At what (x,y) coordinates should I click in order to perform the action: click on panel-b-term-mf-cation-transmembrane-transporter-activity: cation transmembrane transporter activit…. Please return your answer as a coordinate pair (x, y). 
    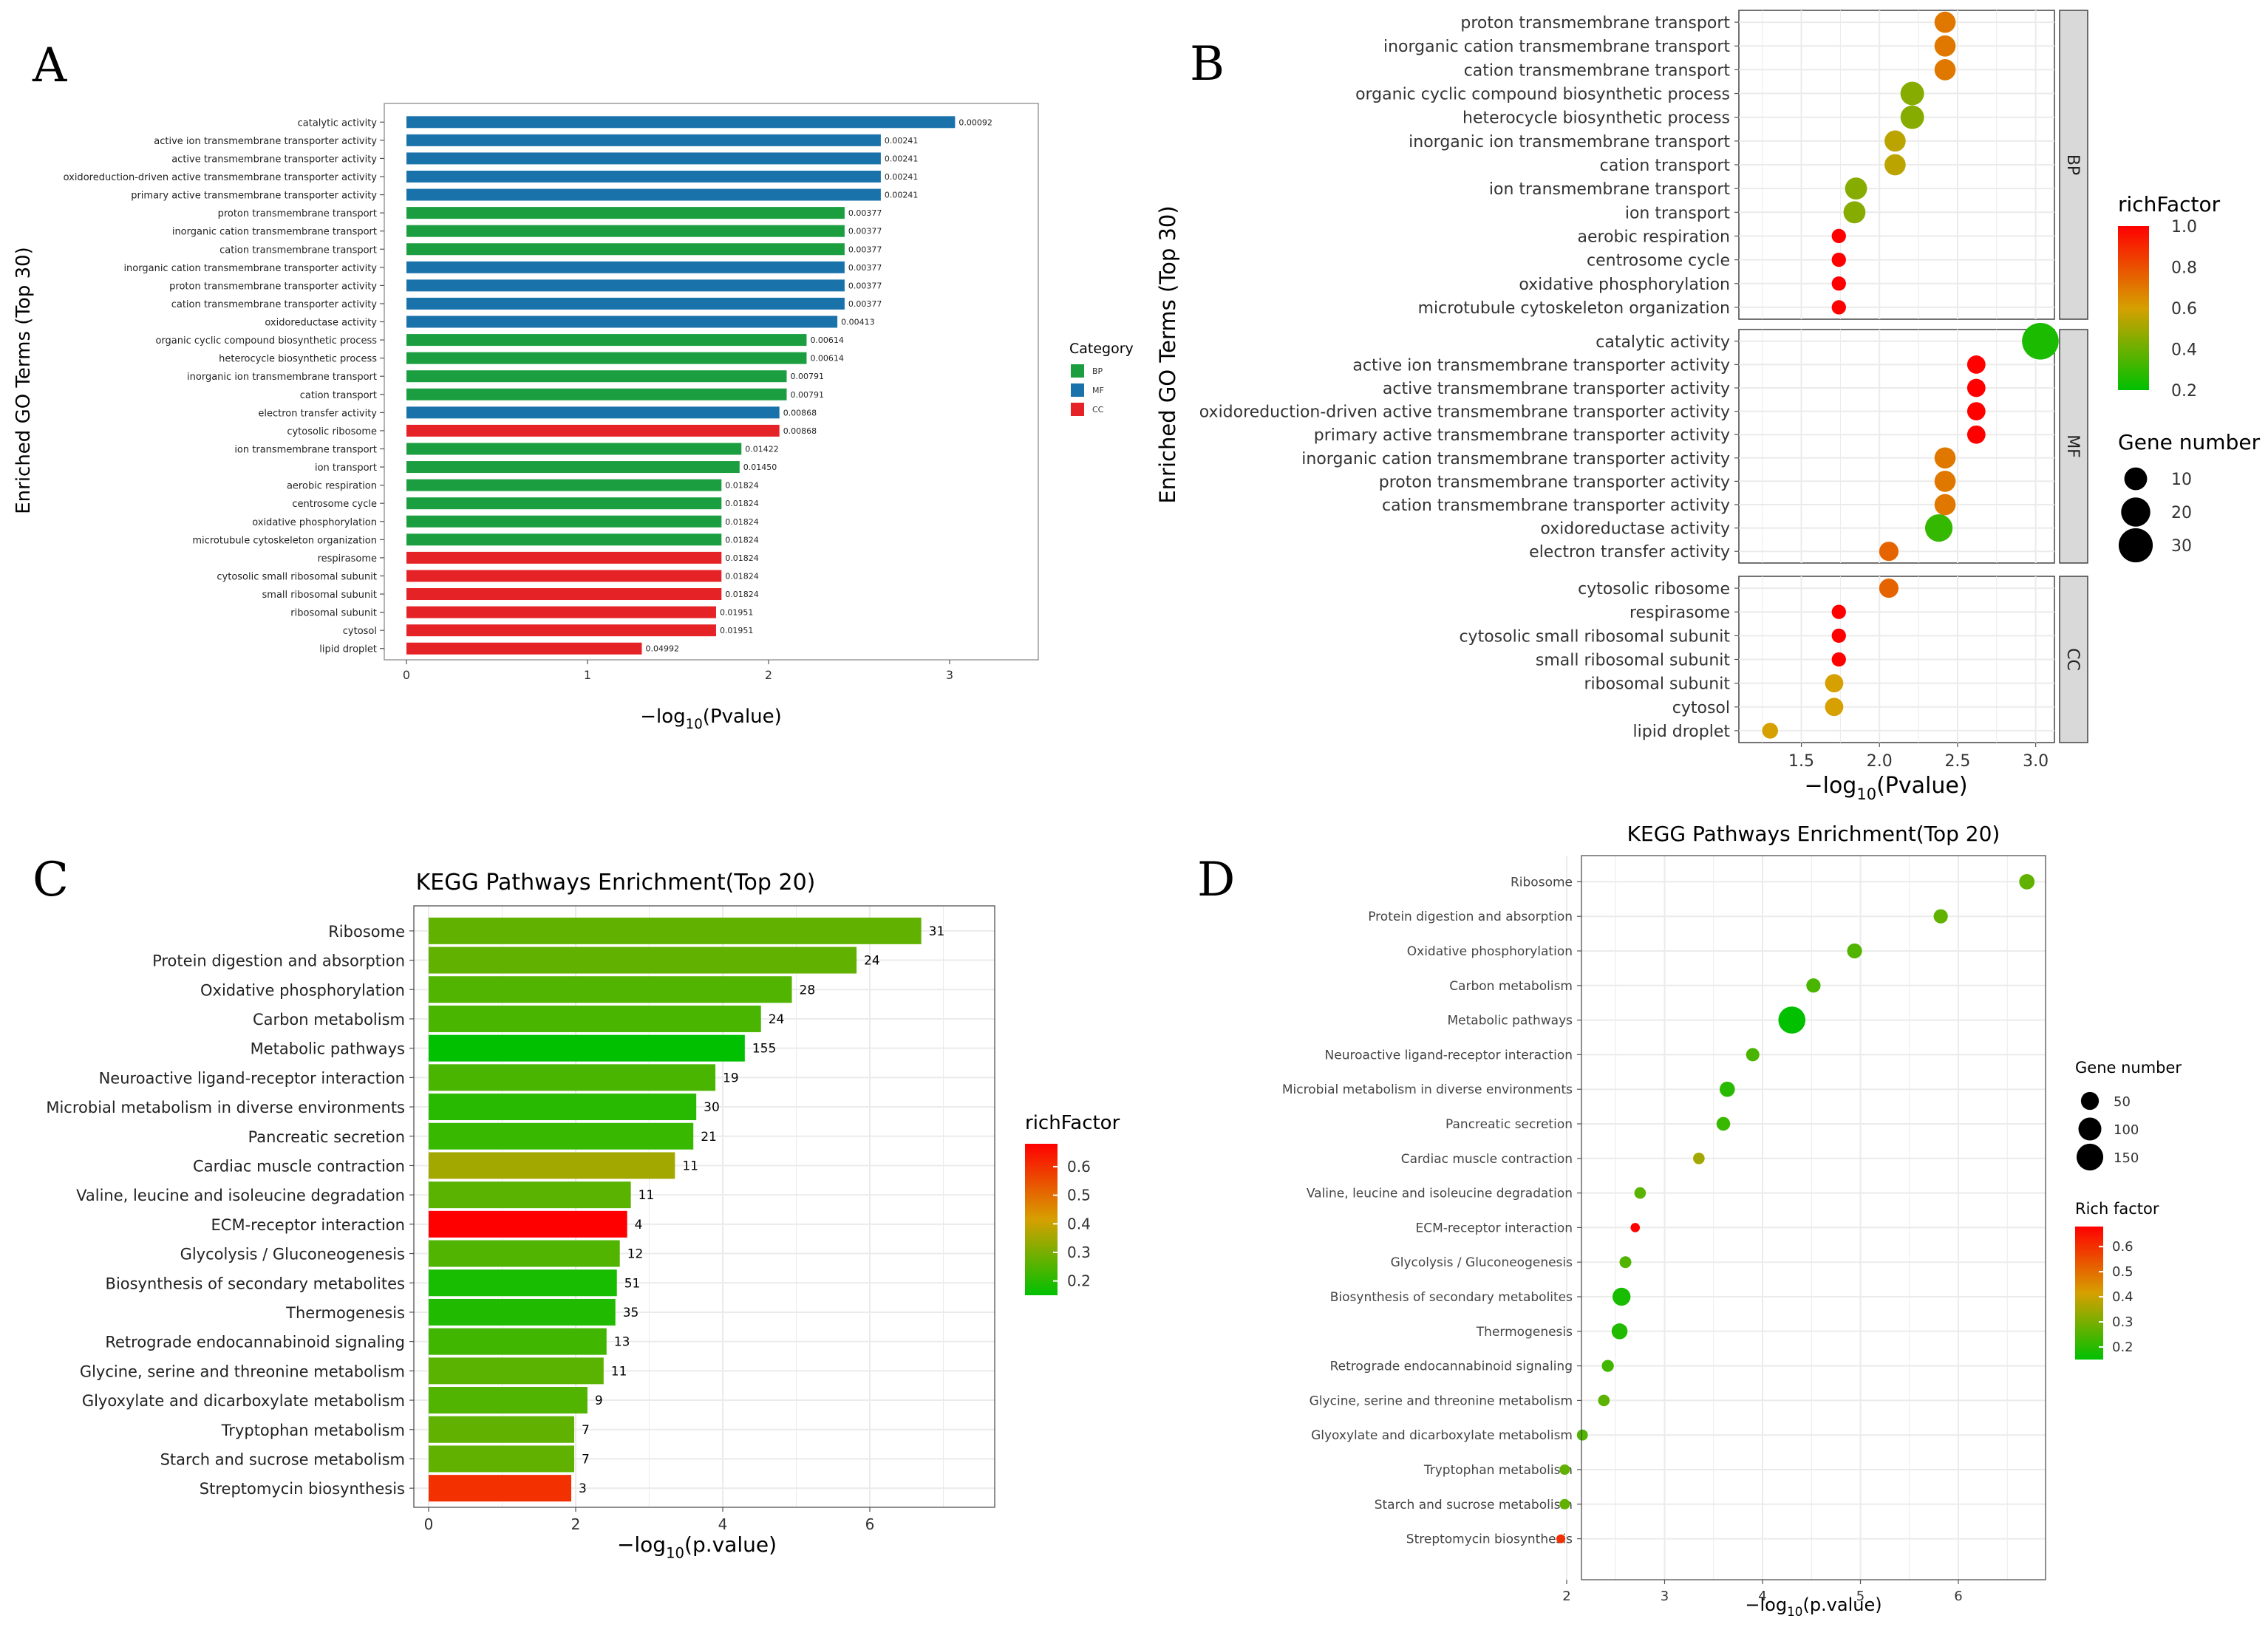
    Looking at the image, I should click on (1556, 506).